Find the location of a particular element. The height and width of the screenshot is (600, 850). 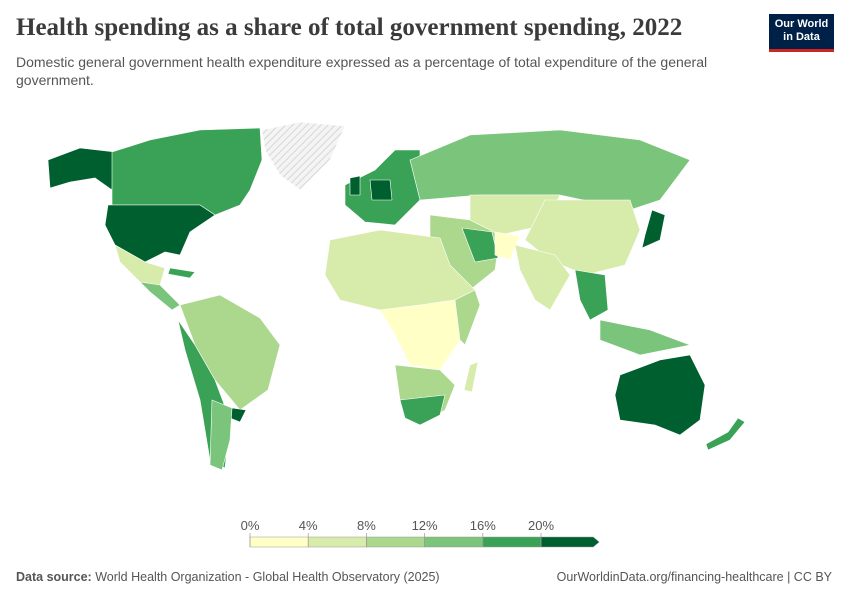

central-america is located at coordinates (160, 296).